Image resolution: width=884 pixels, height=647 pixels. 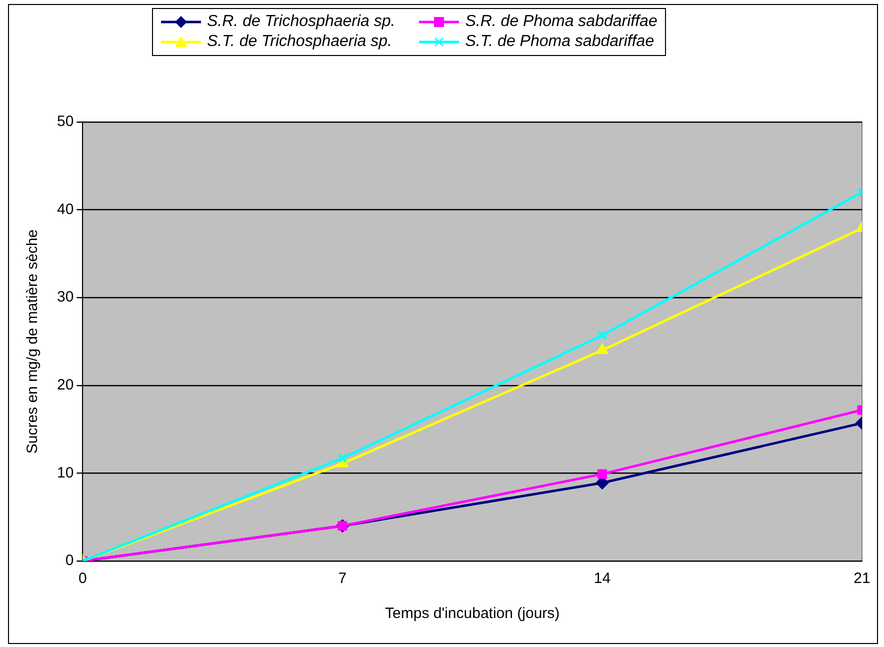 I want to click on x-tick-label: 14, so click(x=602, y=579).